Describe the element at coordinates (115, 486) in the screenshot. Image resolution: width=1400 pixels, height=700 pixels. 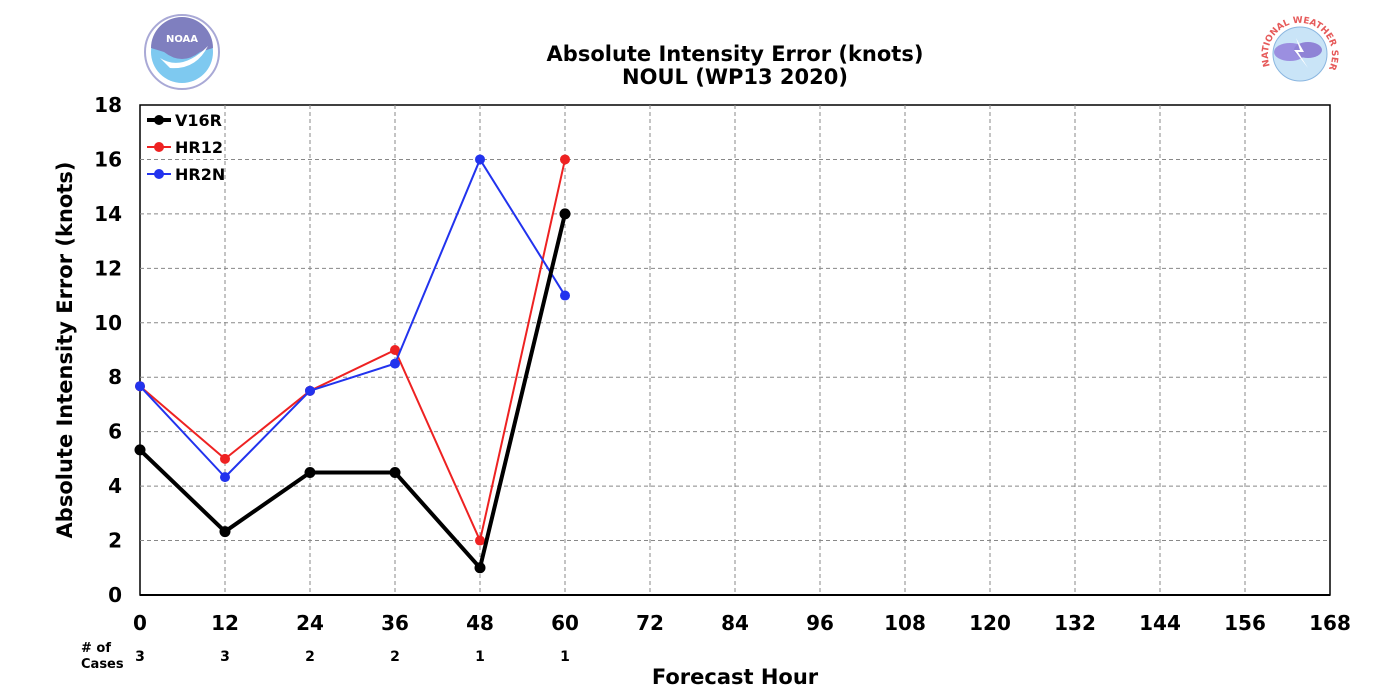
I see `y-tick-label: 4` at that location.